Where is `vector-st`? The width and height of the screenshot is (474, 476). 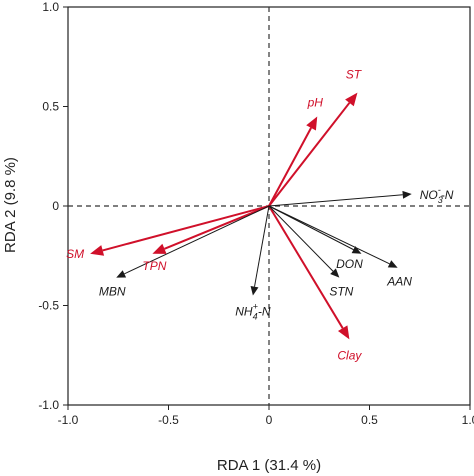 vector-st is located at coordinates (313, 149).